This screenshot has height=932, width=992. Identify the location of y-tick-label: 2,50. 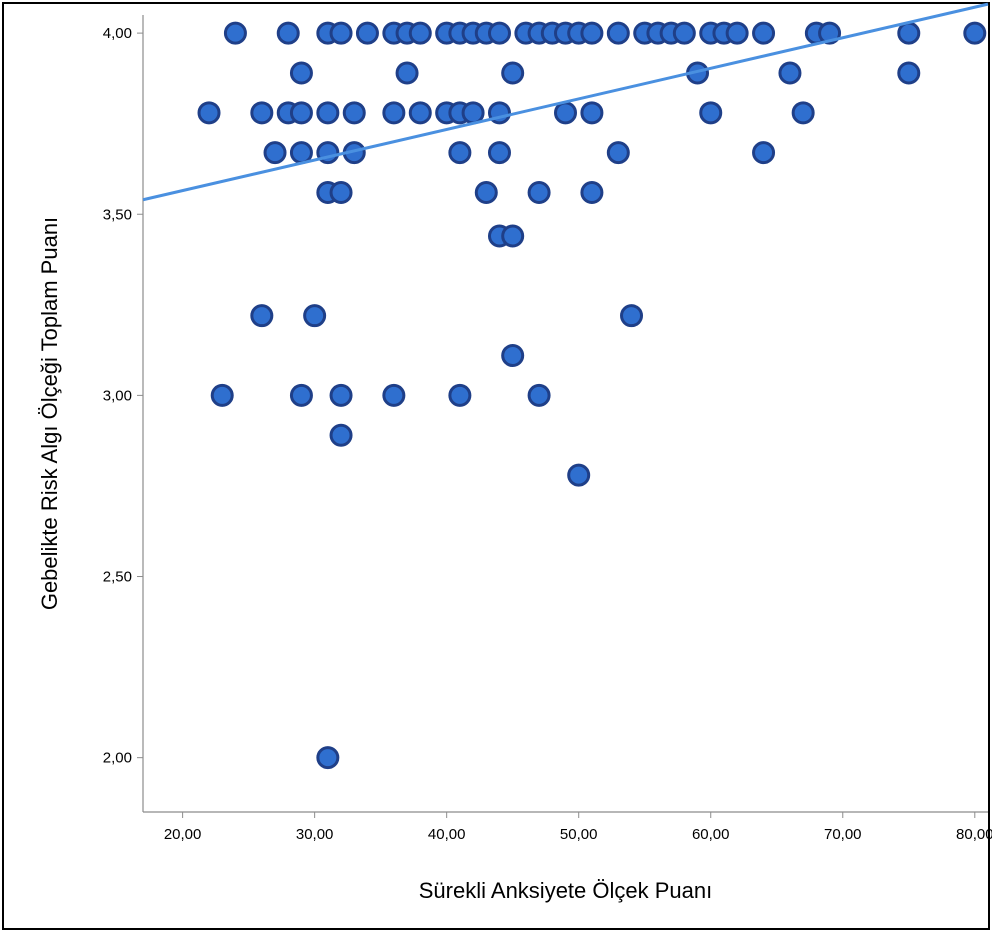
(117, 577).